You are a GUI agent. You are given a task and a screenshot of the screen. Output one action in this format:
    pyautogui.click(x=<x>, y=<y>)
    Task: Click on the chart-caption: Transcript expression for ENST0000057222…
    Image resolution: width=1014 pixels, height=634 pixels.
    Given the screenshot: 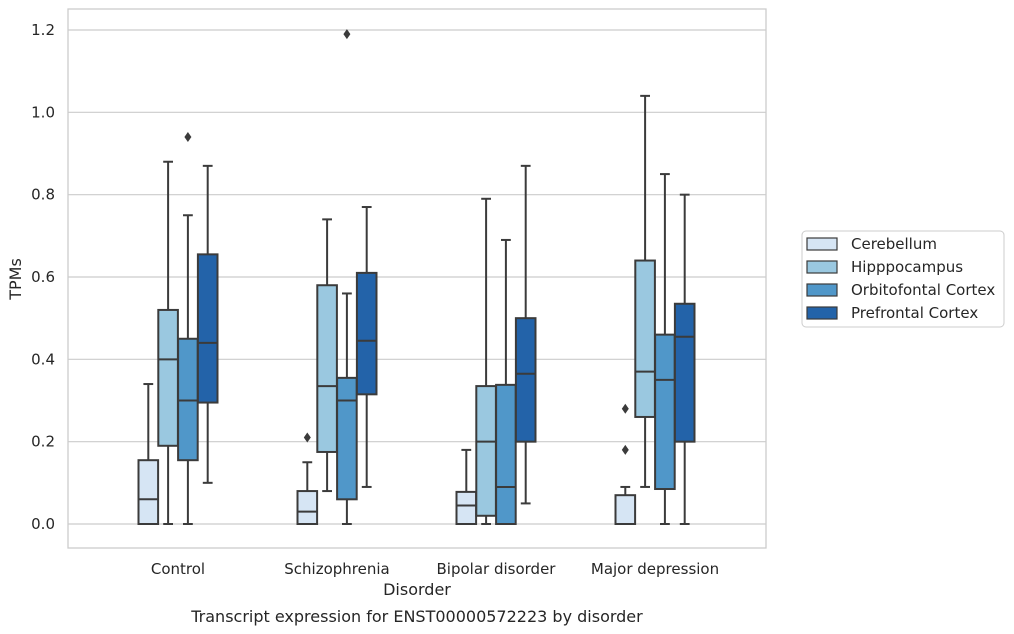 What is the action you would take?
    pyautogui.click(x=416, y=616)
    